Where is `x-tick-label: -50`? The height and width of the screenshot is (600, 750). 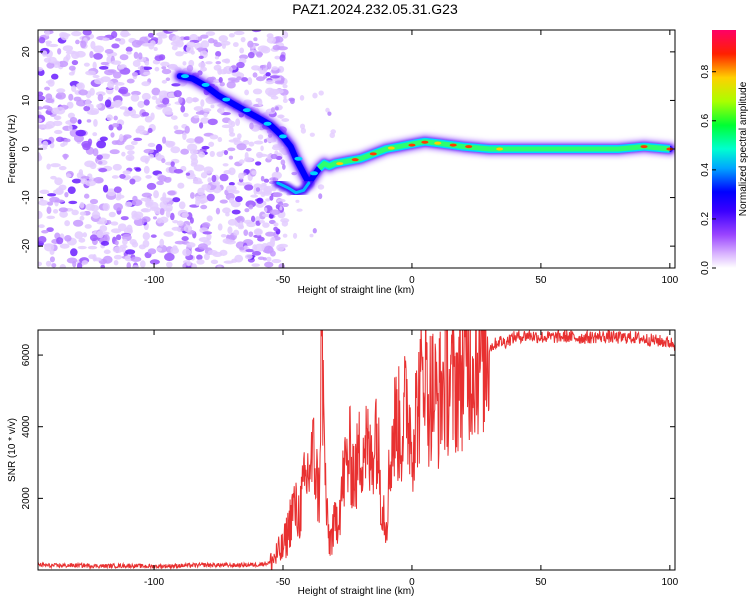 x-tick-label: -50 is located at coordinates (283, 280).